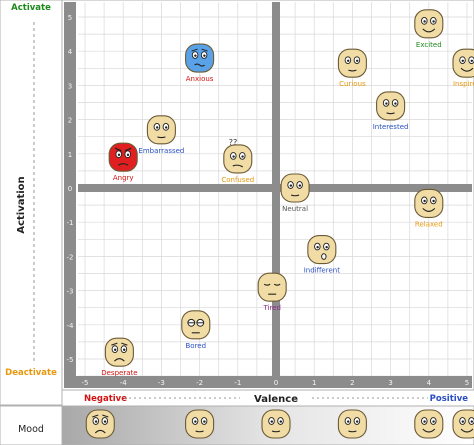  What do you see at coordinates (352, 383) in the screenshot?
I see `x-tick-label: 2` at bounding box center [352, 383].